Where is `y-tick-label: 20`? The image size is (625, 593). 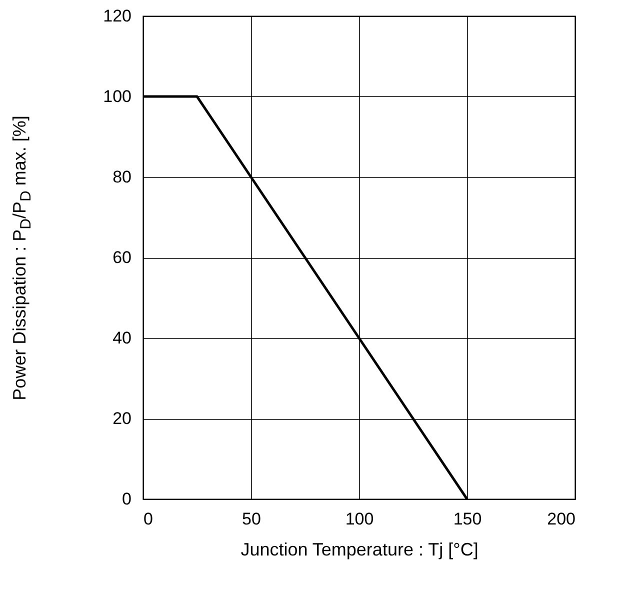
y-tick-label: 20 is located at coordinates (122, 418).